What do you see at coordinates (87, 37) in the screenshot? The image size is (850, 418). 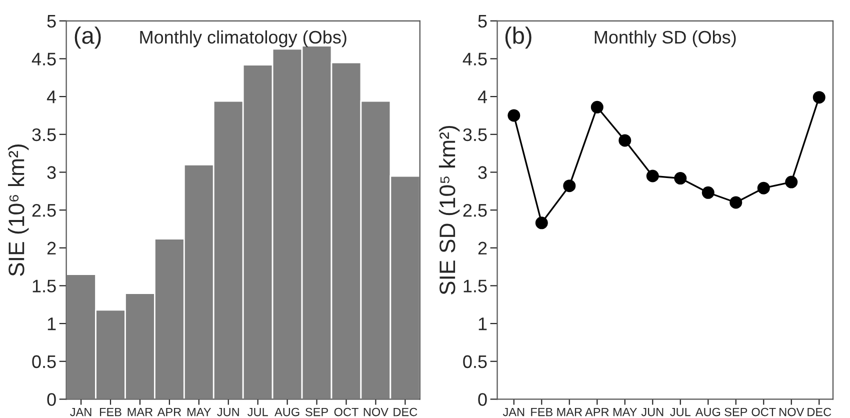 I see `annotation: (a)` at bounding box center [87, 37].